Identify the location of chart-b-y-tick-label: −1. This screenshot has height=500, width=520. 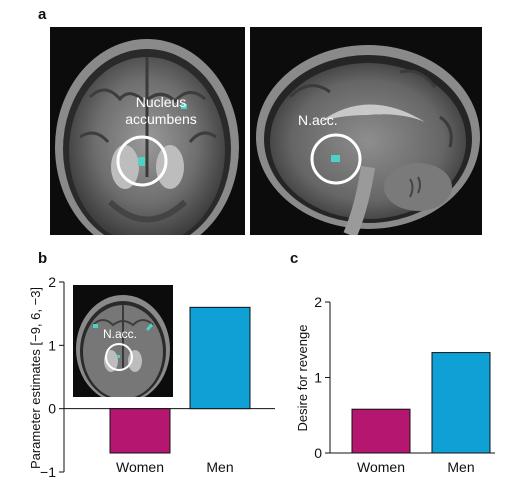
(48, 472).